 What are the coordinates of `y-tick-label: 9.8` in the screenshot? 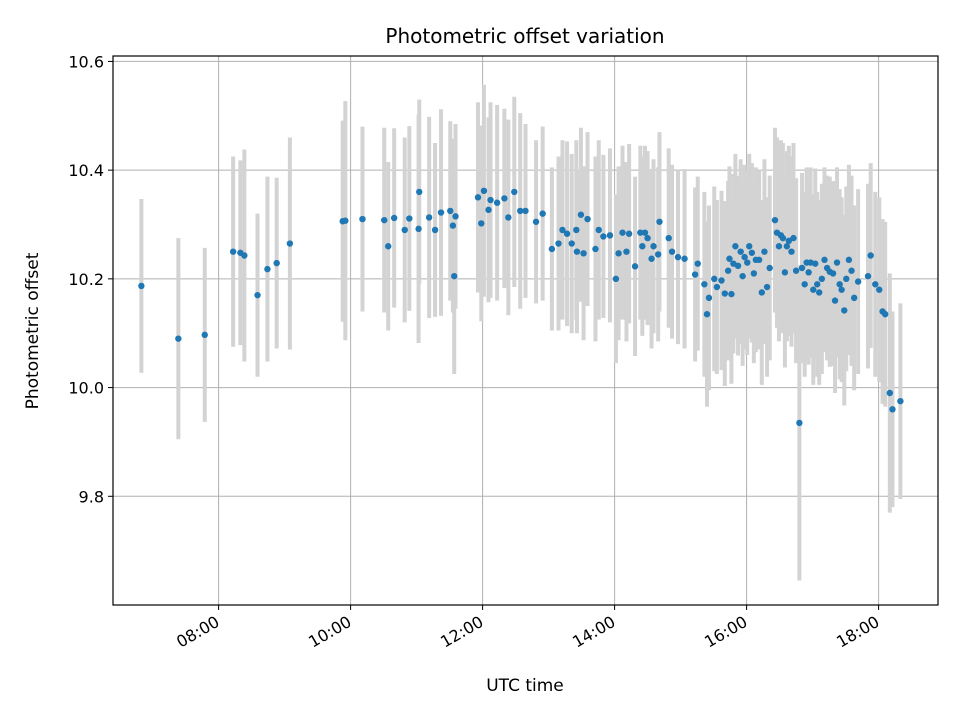 It's located at (91, 496).